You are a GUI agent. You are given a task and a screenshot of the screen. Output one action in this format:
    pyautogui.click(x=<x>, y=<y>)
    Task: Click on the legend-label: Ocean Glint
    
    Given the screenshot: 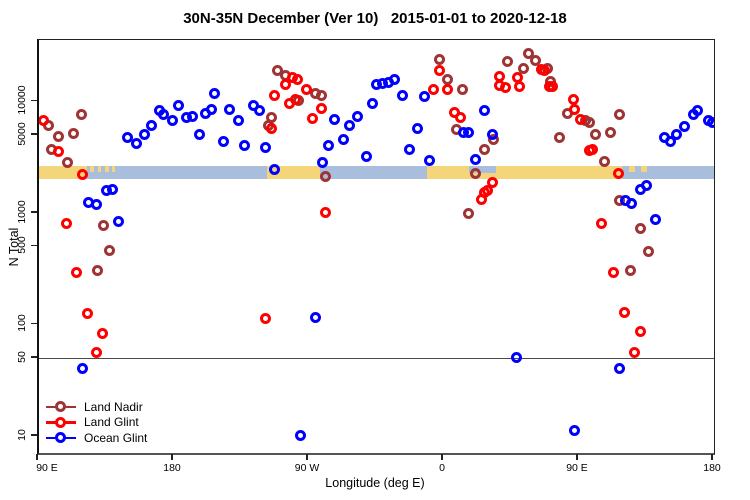 What is the action you would take?
    pyautogui.click(x=116, y=437)
    